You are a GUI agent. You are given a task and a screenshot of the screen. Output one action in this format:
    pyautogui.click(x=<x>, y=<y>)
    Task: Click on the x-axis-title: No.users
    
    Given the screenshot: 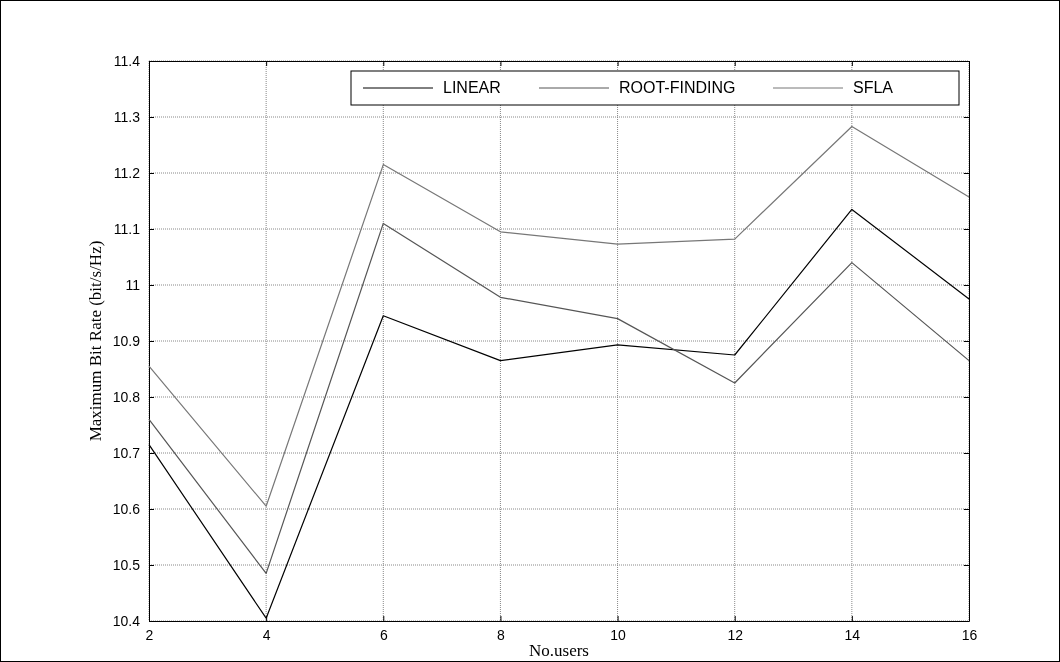 What is the action you would take?
    pyautogui.click(x=559, y=650)
    